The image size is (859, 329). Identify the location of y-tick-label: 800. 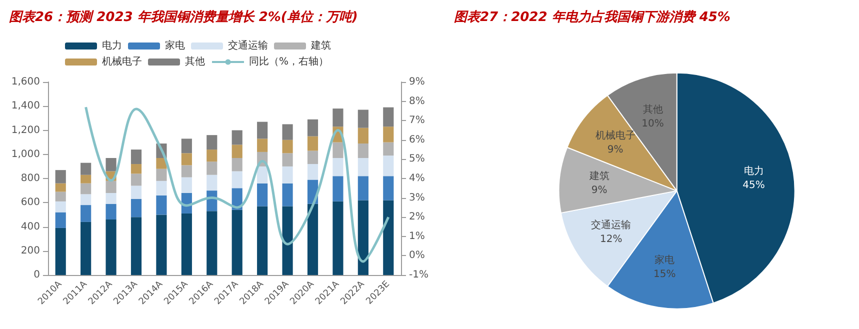
(30, 178).